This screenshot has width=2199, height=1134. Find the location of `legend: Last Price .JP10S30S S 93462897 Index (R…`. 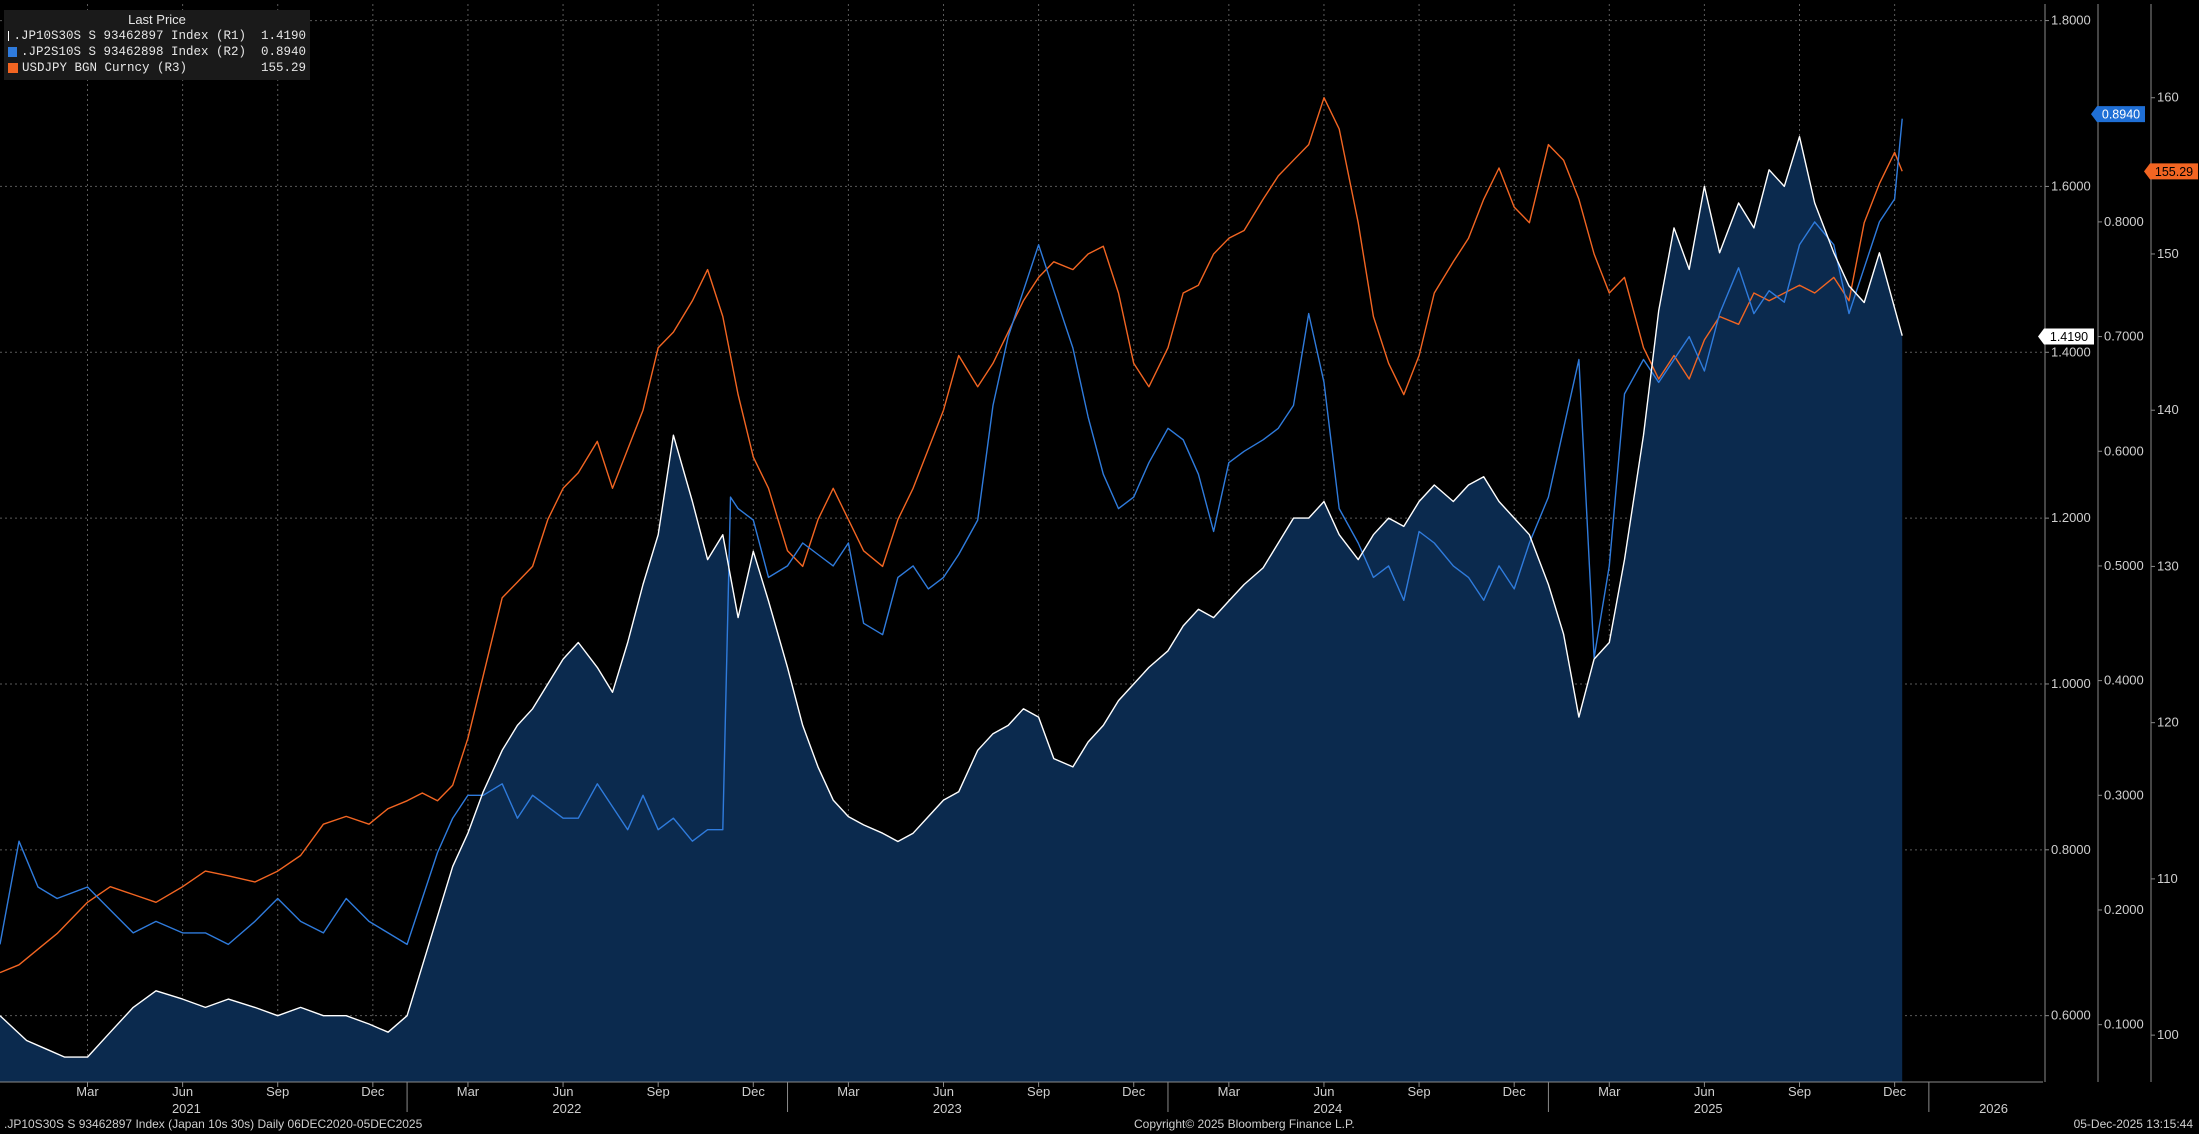

legend: Last Price .JP10S30S S 93462897 Index (R… is located at coordinates (157, 45).